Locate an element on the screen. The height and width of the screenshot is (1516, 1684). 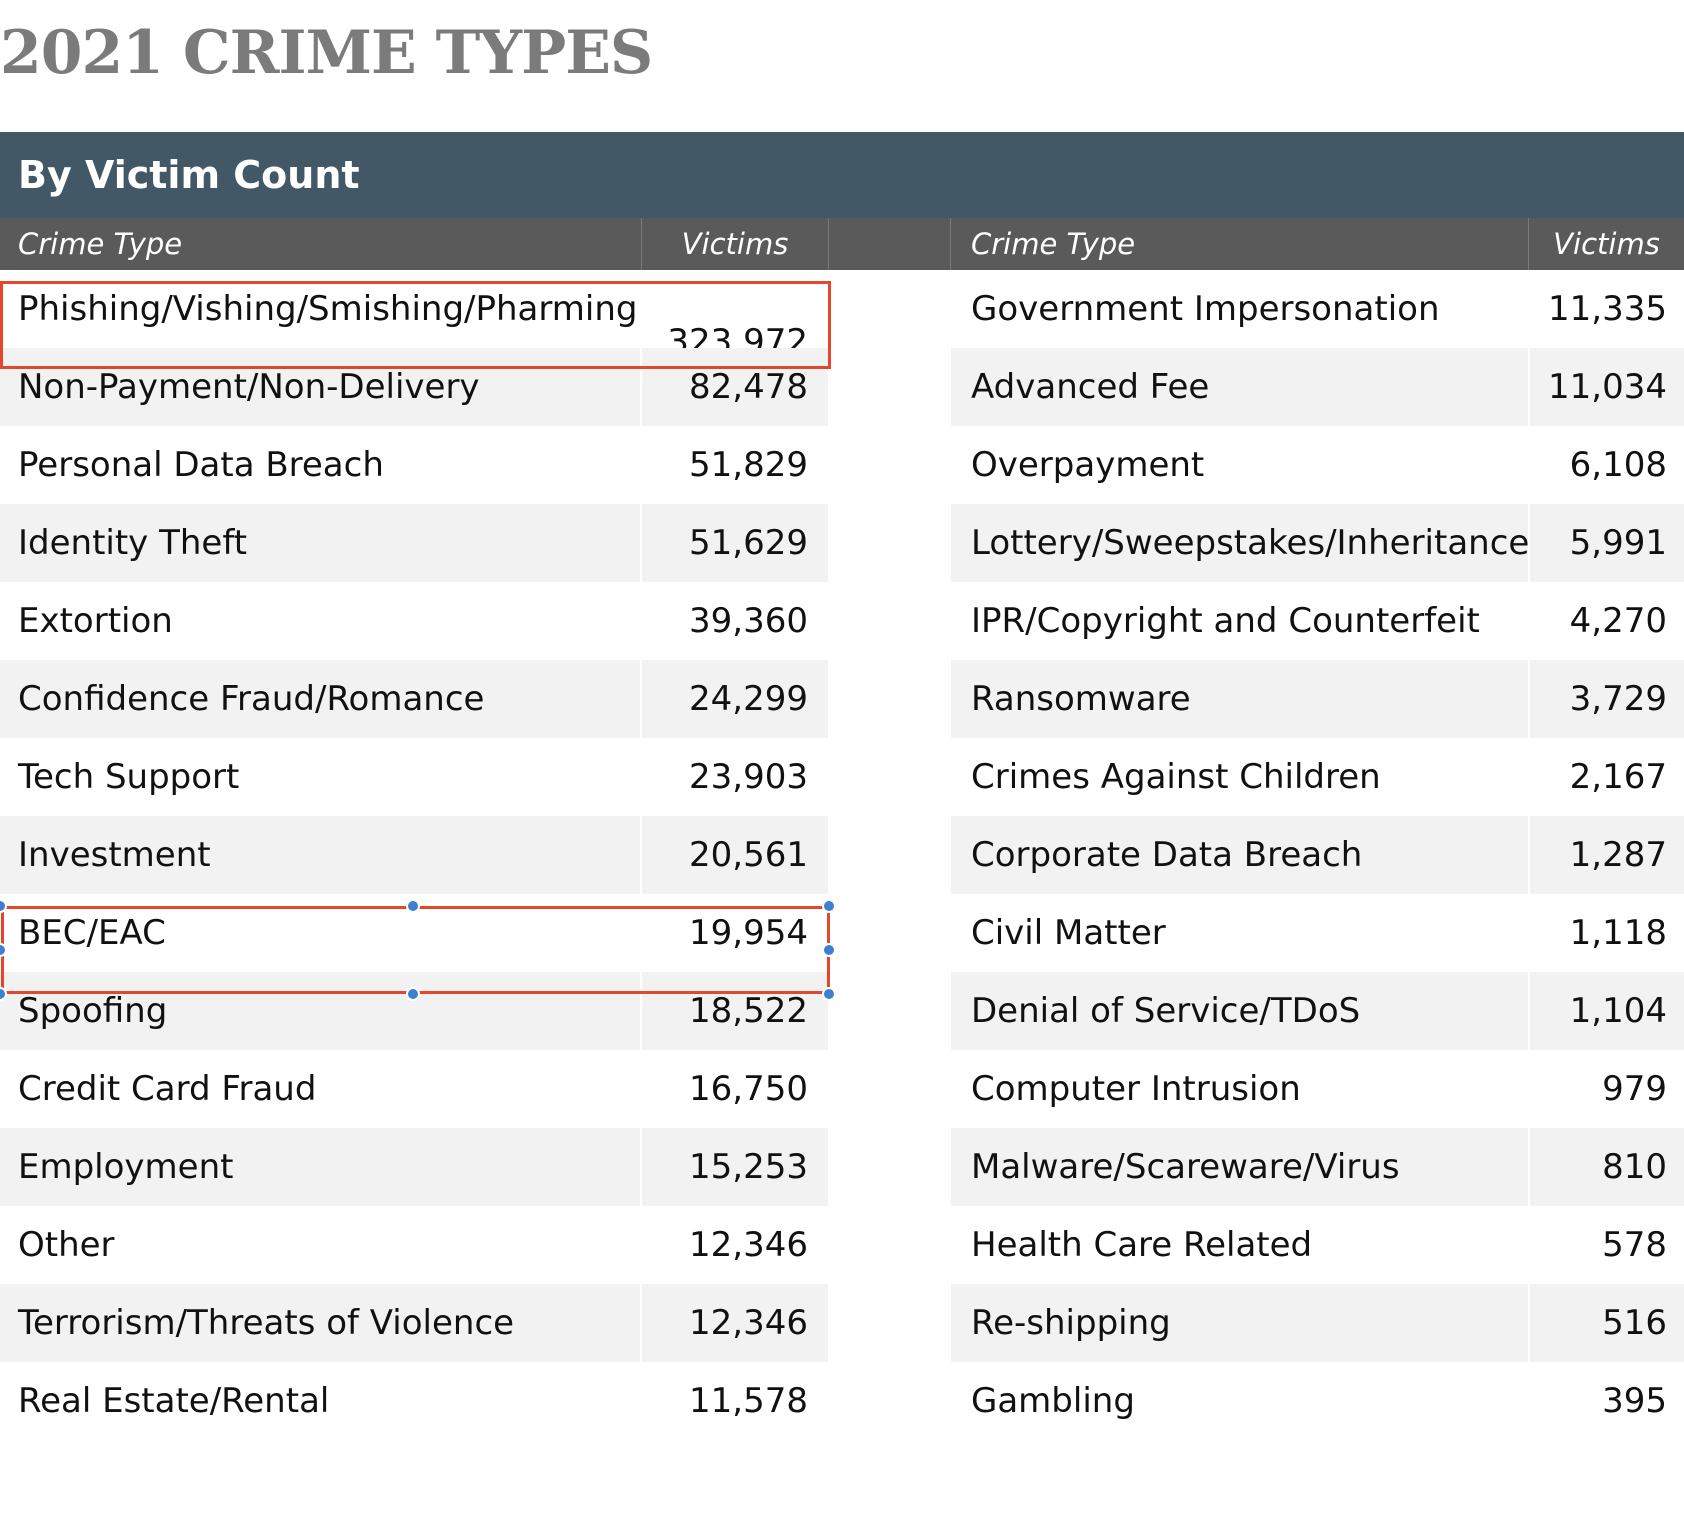
victims-cell: 2,167 is located at coordinates (1618, 777).